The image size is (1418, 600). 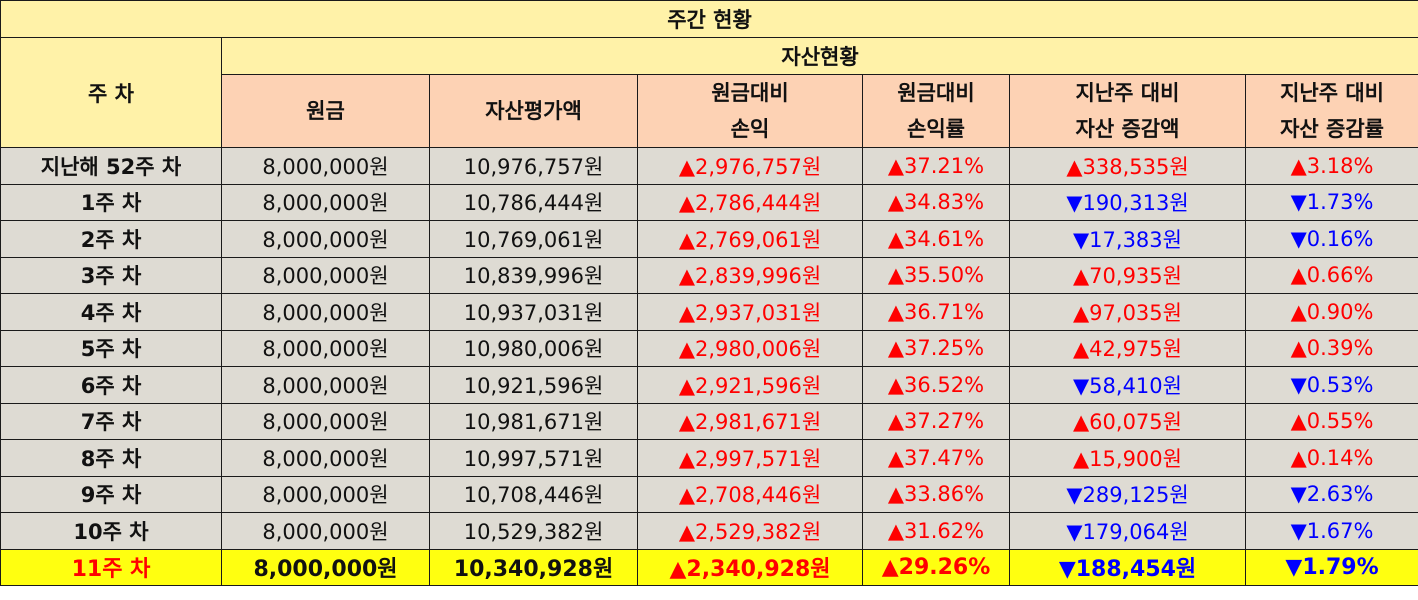 What do you see at coordinates (1331, 348) in the screenshot?
I see `wow-rate-cell: ▲0.39%` at bounding box center [1331, 348].